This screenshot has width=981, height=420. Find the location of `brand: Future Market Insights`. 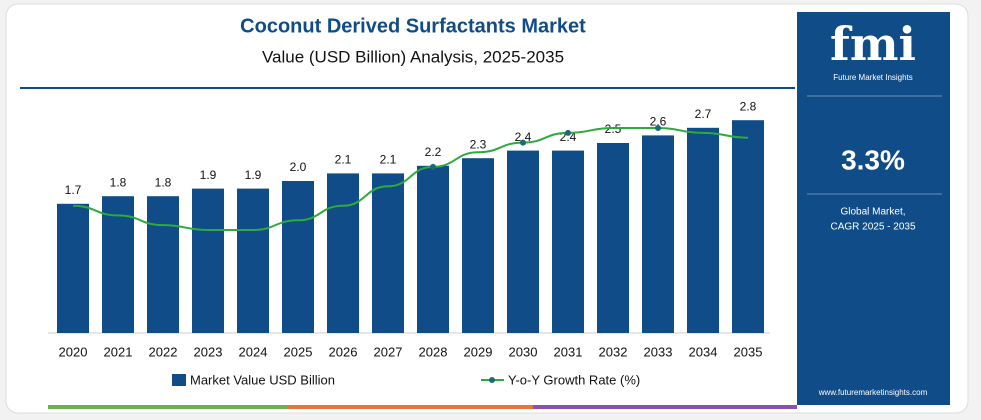

brand: Future Market Insights is located at coordinates (873, 77).